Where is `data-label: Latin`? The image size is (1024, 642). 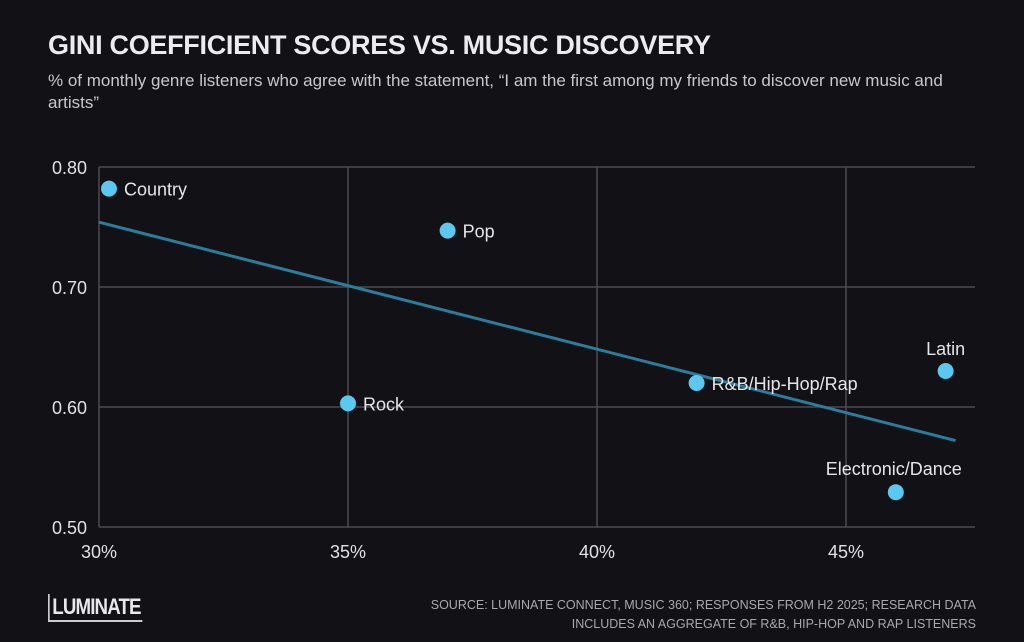 data-label: Latin is located at coordinates (945, 349).